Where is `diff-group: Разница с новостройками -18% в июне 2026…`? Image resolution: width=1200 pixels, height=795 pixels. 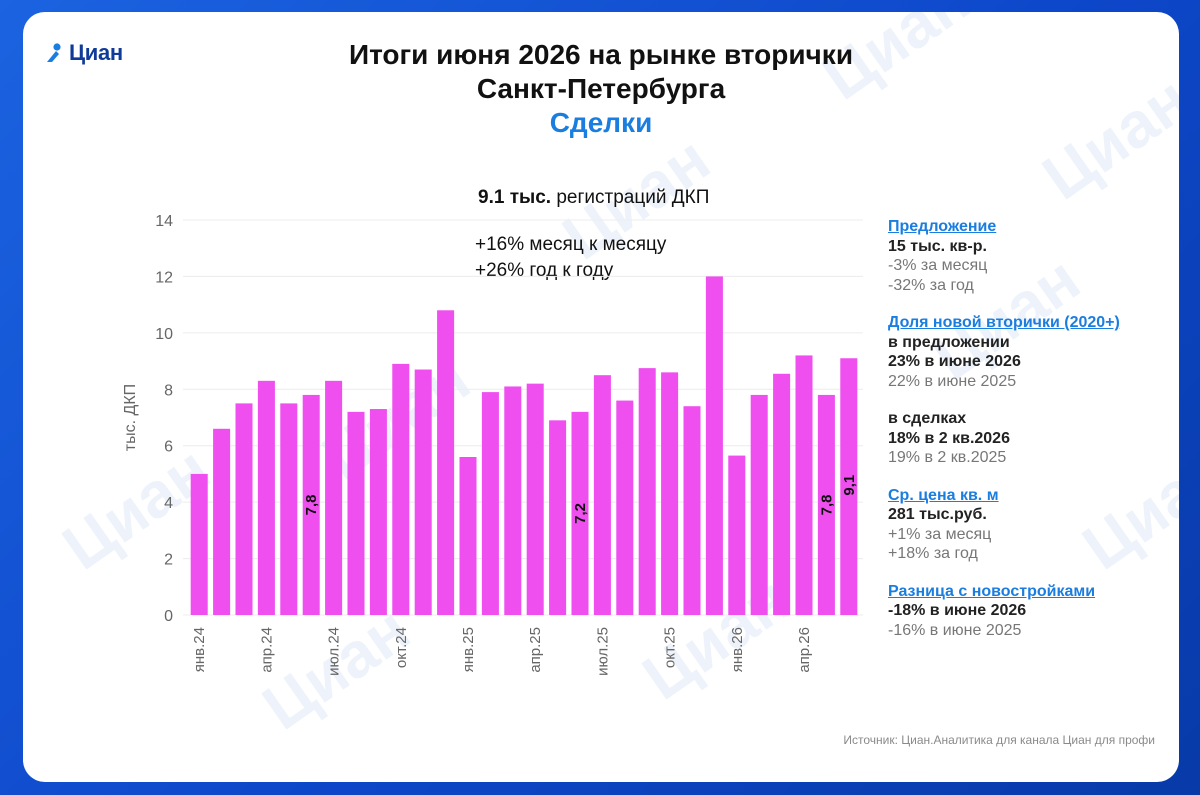 diff-group: Разница с новостройками -18% в июне 2026… is located at coordinates (1023, 611).